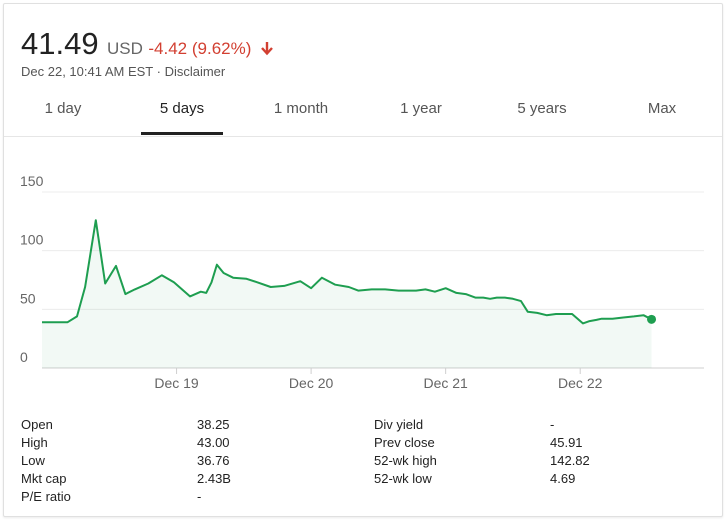  What do you see at coordinates (301, 108) in the screenshot?
I see `tab-1-month: 1 month` at bounding box center [301, 108].